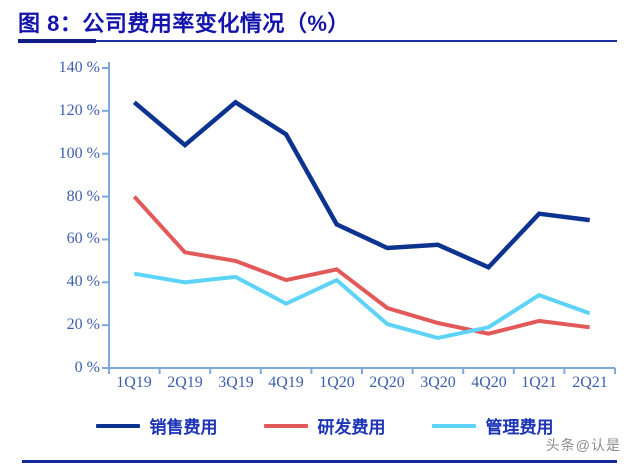  Describe the element at coordinates (79, 110) in the screenshot. I see `y-axis-label: 120 %` at that location.